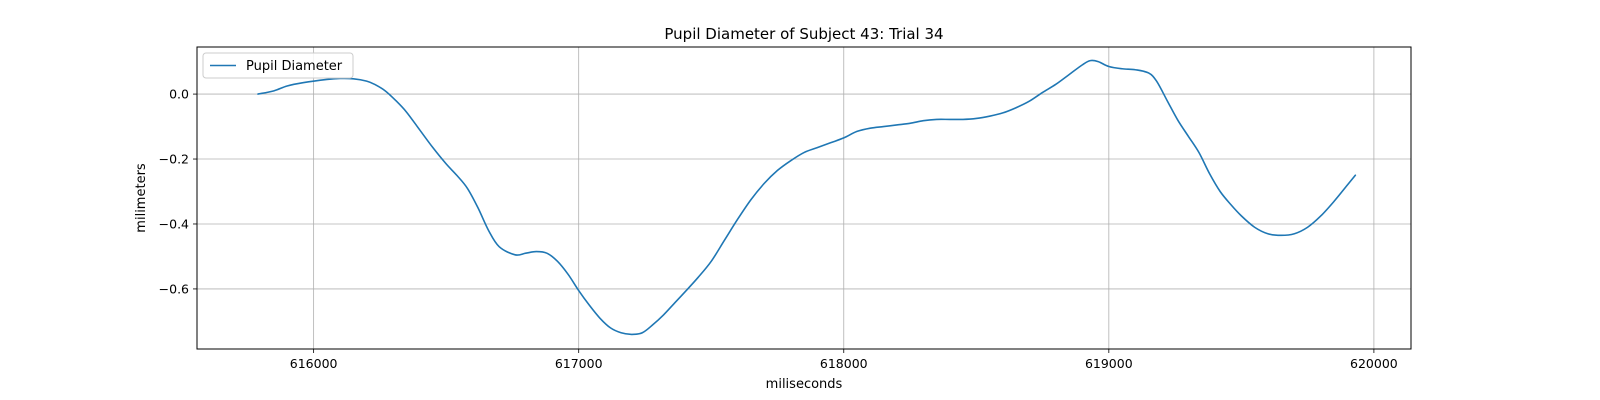 This screenshot has height=400, width=1600. I want to click on x-axis-label: miliseconds, so click(804, 384).